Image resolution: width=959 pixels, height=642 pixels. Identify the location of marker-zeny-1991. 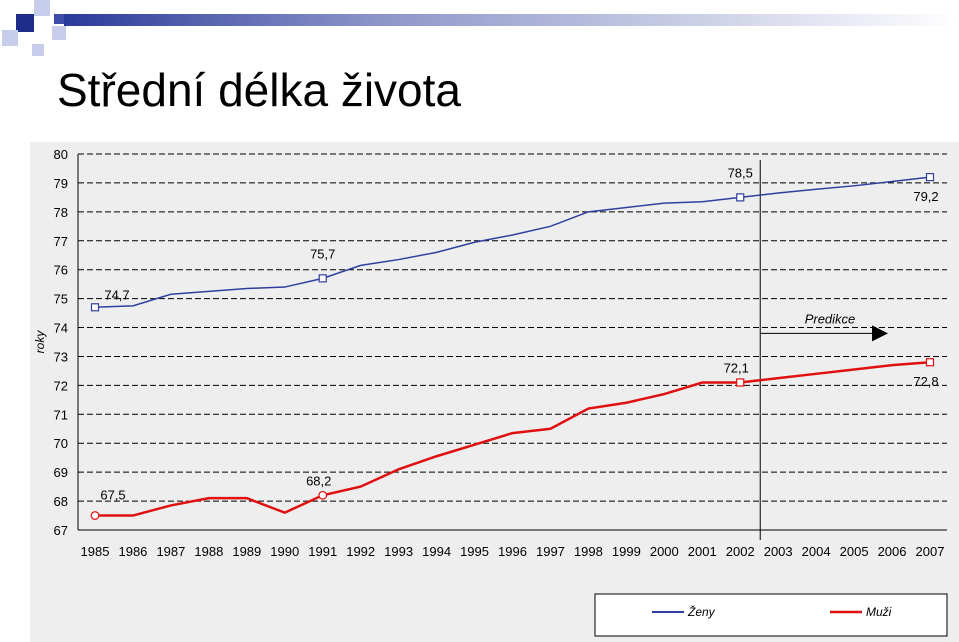
(322, 278).